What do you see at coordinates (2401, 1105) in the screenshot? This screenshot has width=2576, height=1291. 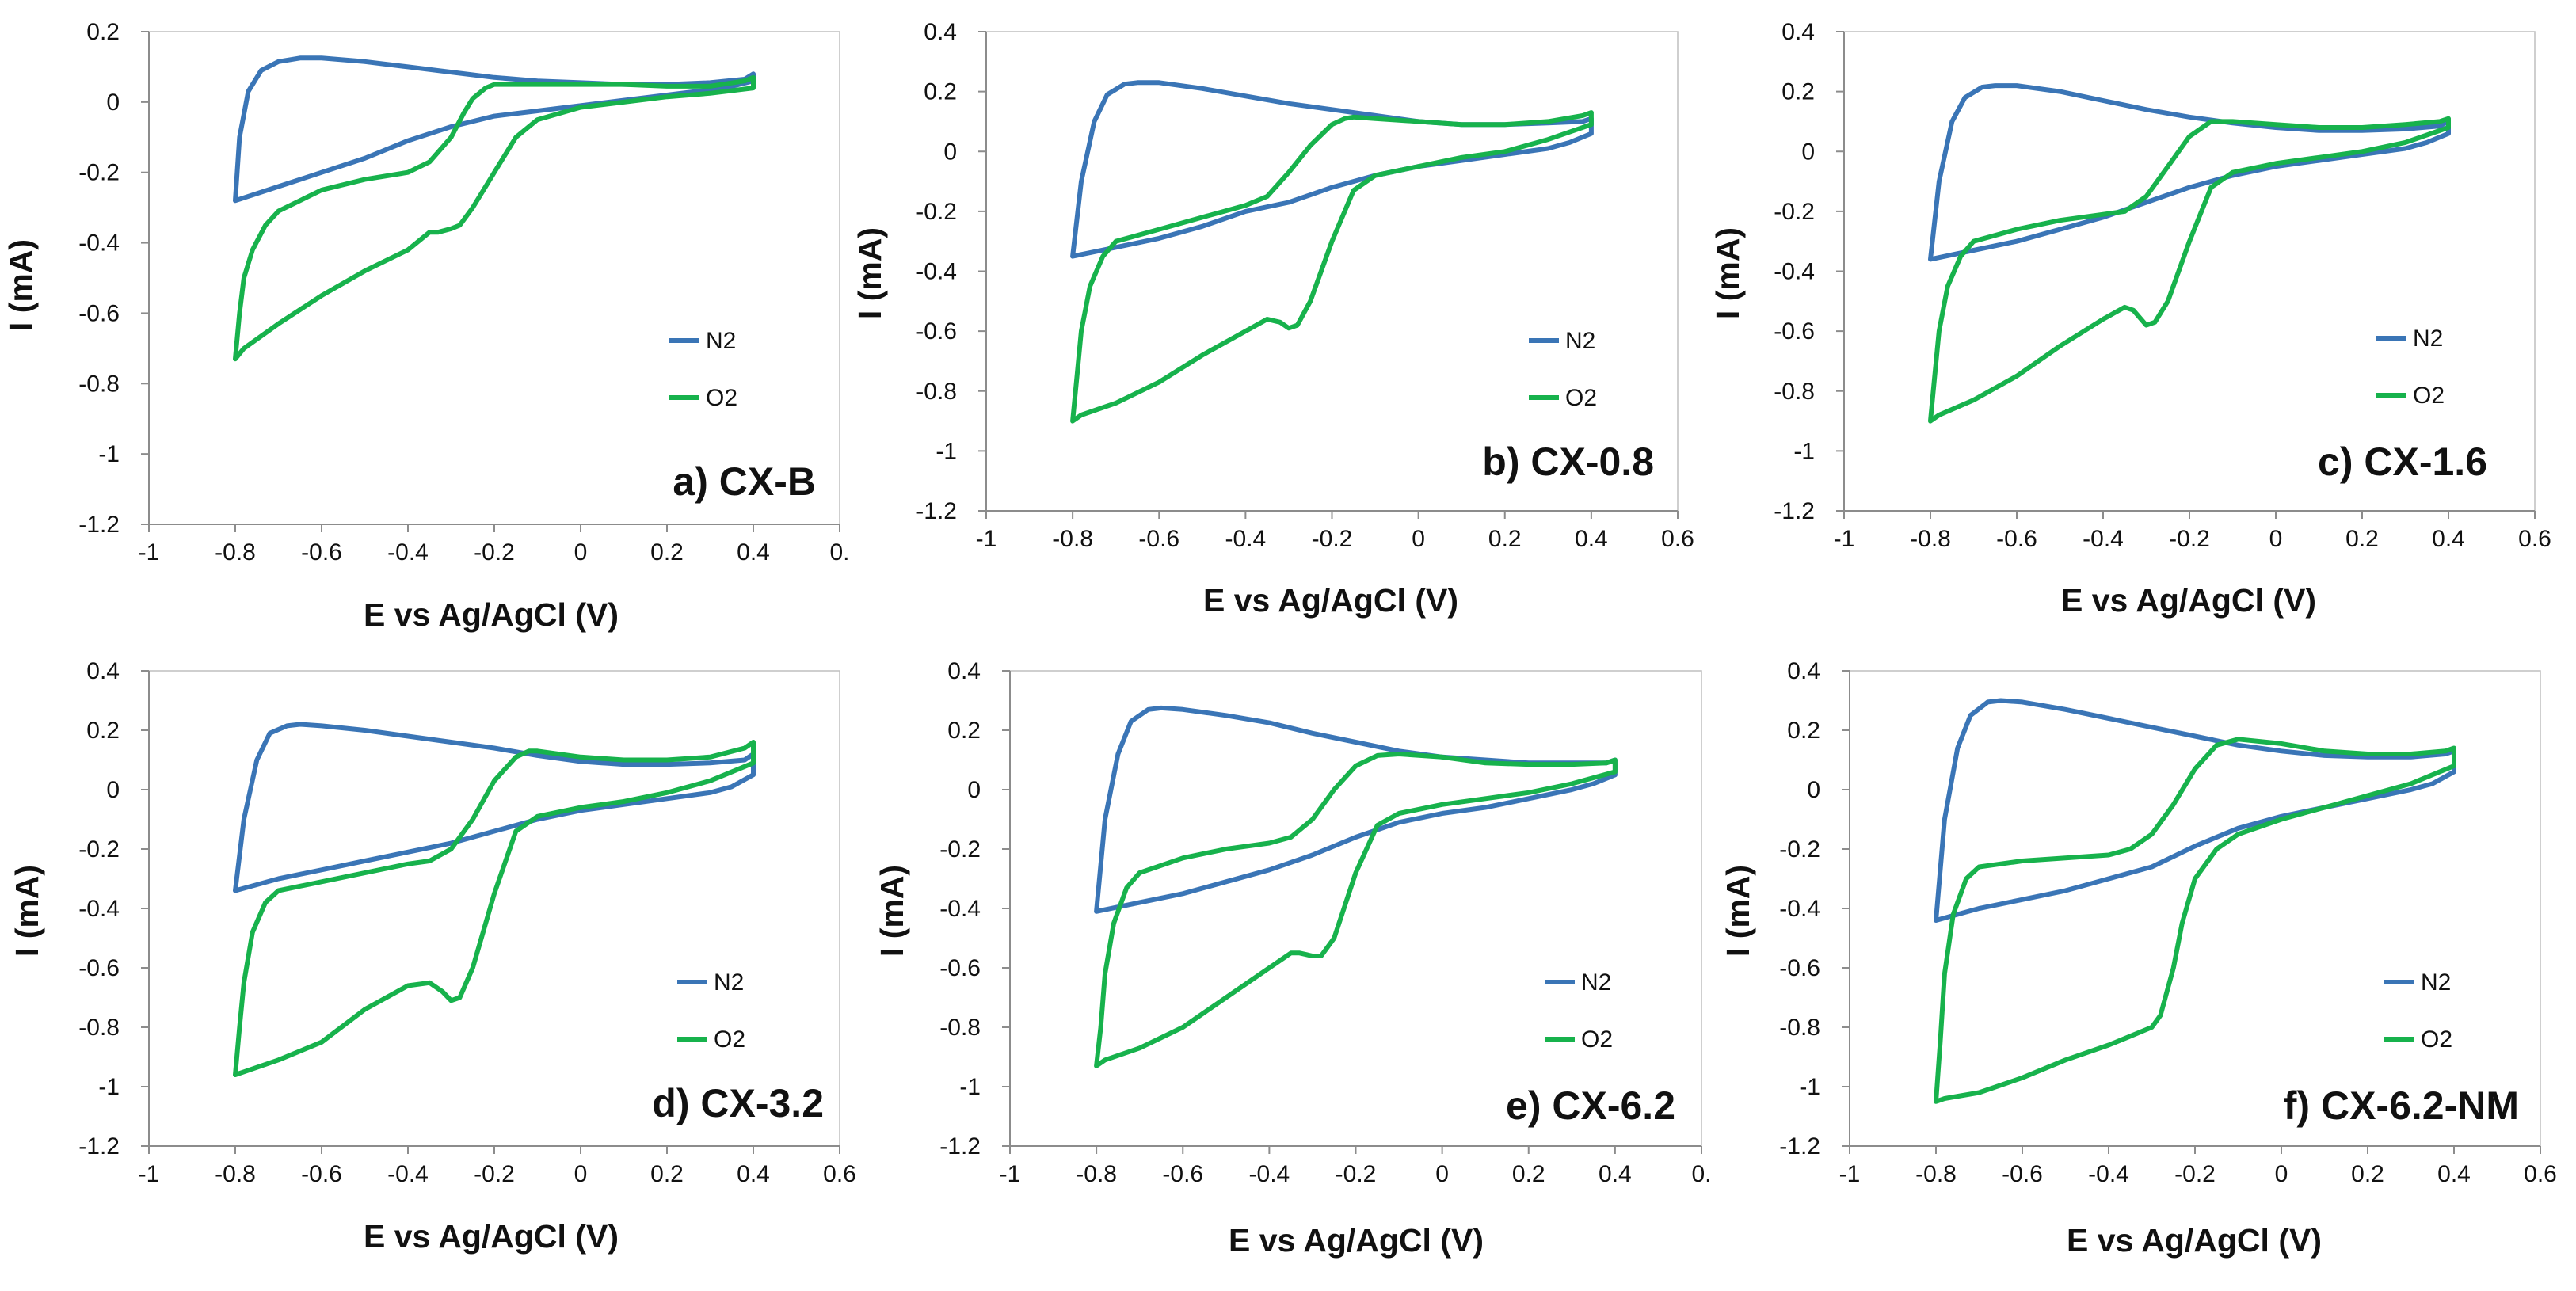 I see `panel-title: f) CX-6.2-NM` at bounding box center [2401, 1105].